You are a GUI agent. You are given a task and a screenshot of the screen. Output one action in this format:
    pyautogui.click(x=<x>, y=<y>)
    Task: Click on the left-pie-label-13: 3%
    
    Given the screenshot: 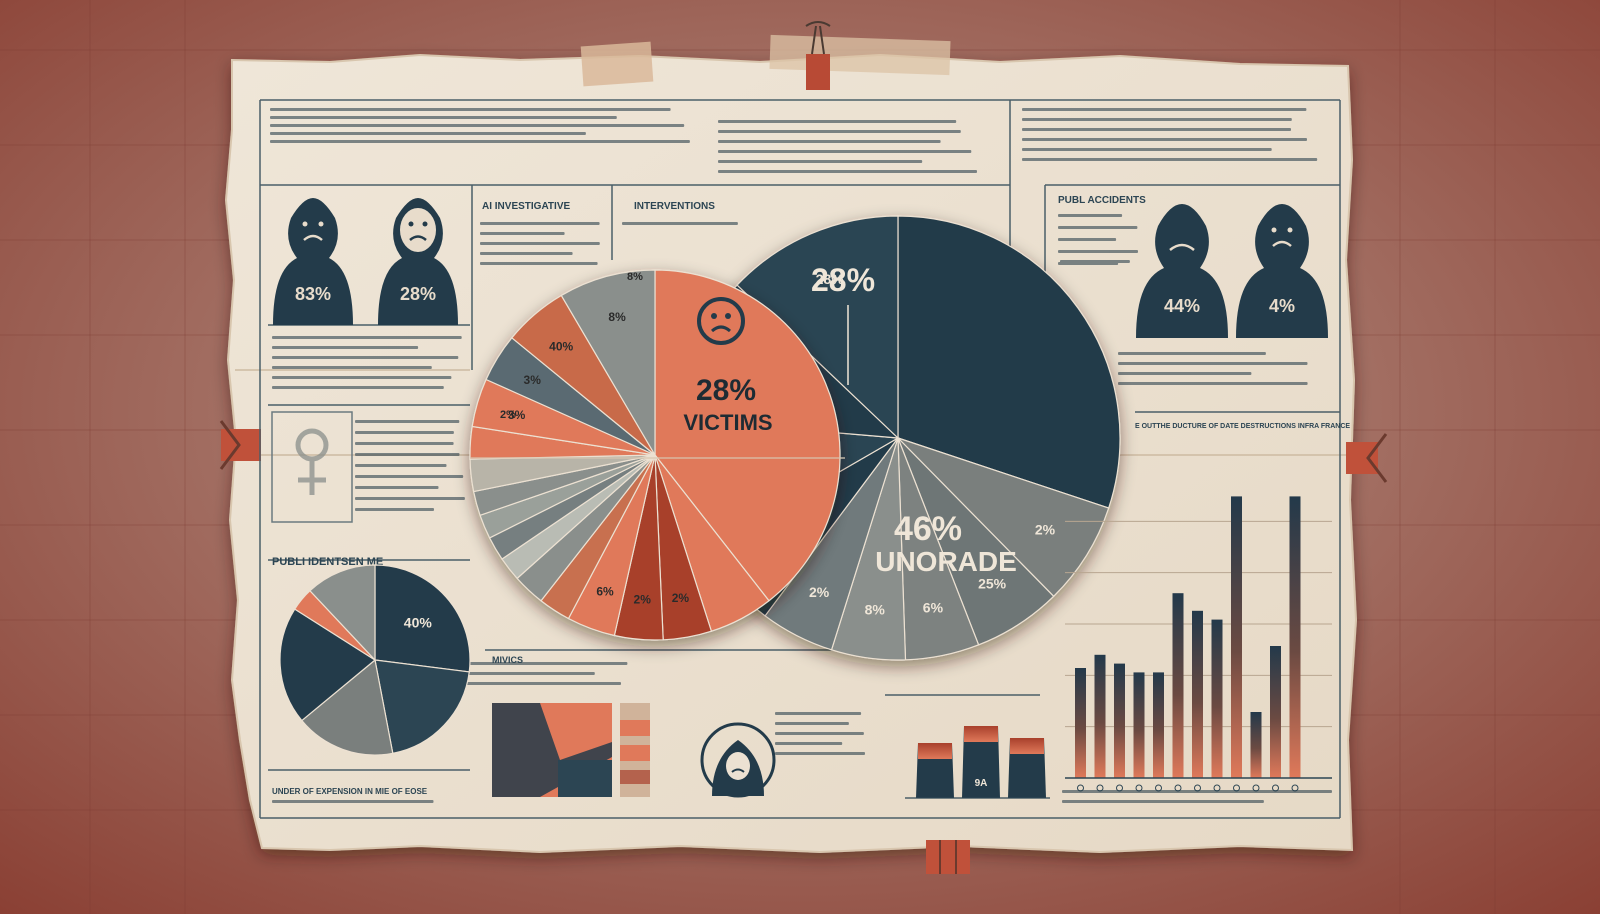 What is the action you would take?
    pyautogui.click(x=517, y=415)
    